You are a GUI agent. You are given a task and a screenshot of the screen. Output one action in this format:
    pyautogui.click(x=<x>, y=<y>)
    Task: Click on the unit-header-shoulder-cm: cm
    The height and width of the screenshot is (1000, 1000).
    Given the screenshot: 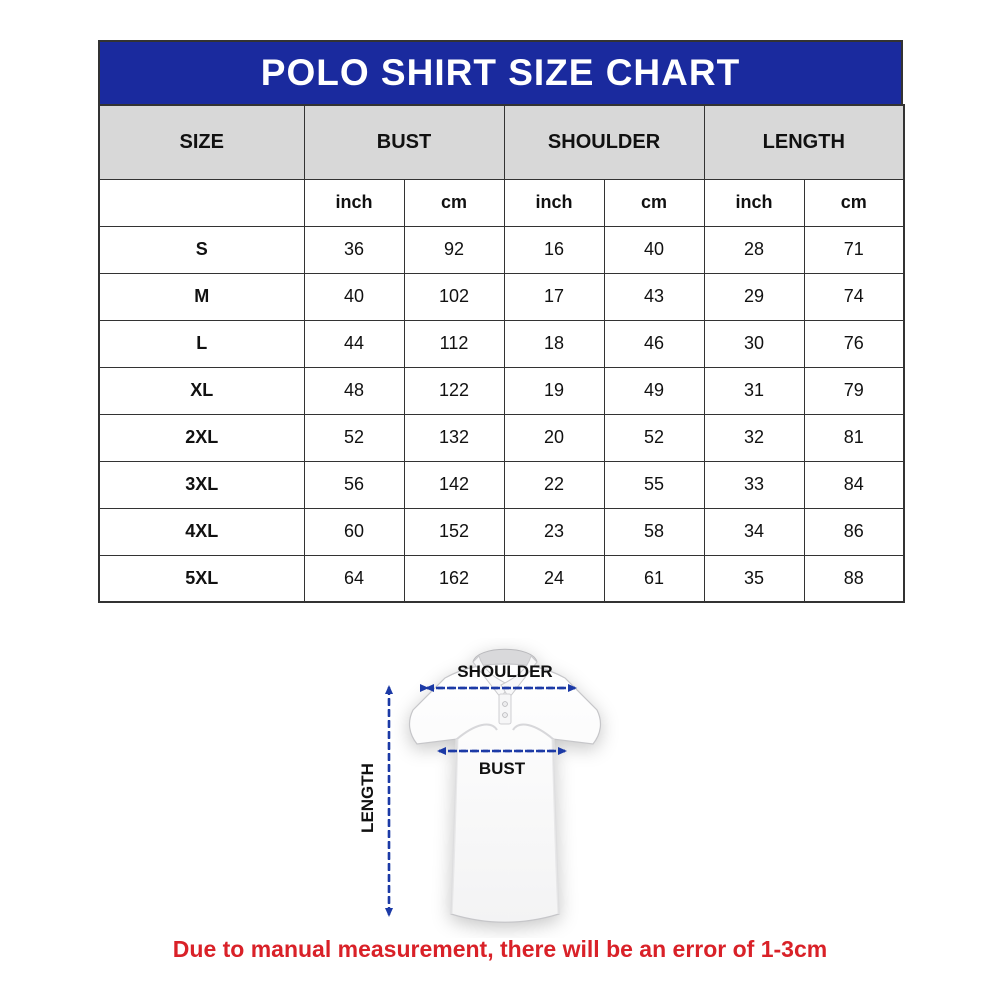 What is the action you would take?
    pyautogui.click(x=654, y=202)
    